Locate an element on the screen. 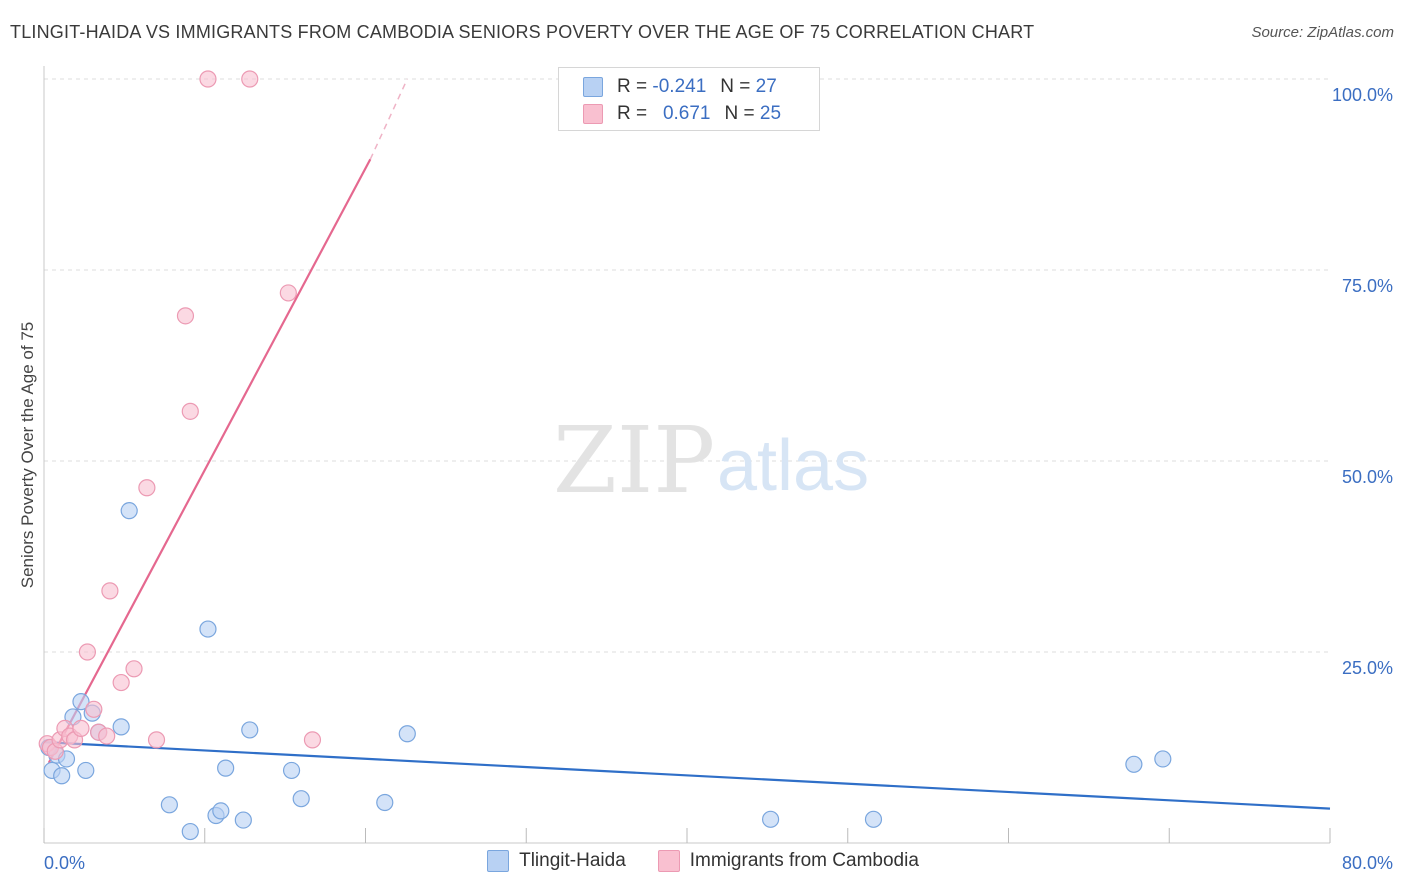 The image size is (1406, 892). legend-row-tlingit-haida: R = -0.241 N = 27 is located at coordinates (680, 87).